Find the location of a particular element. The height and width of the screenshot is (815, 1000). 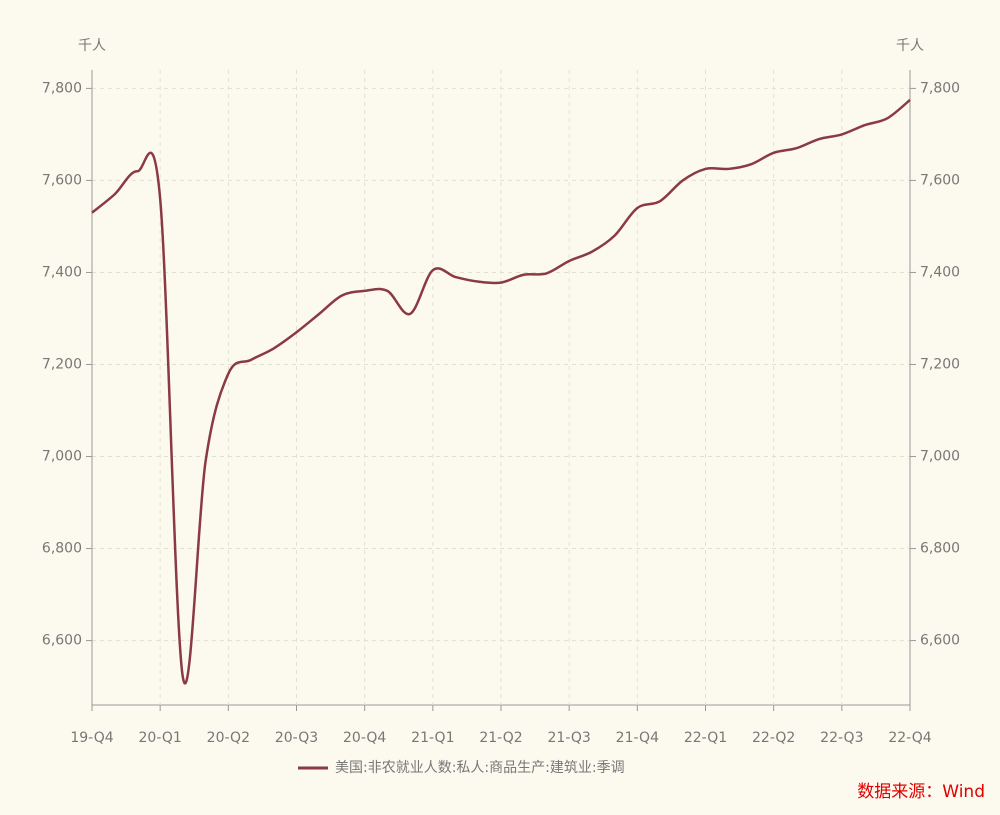

y2-tick-label: 6,800 is located at coordinates (940, 549).